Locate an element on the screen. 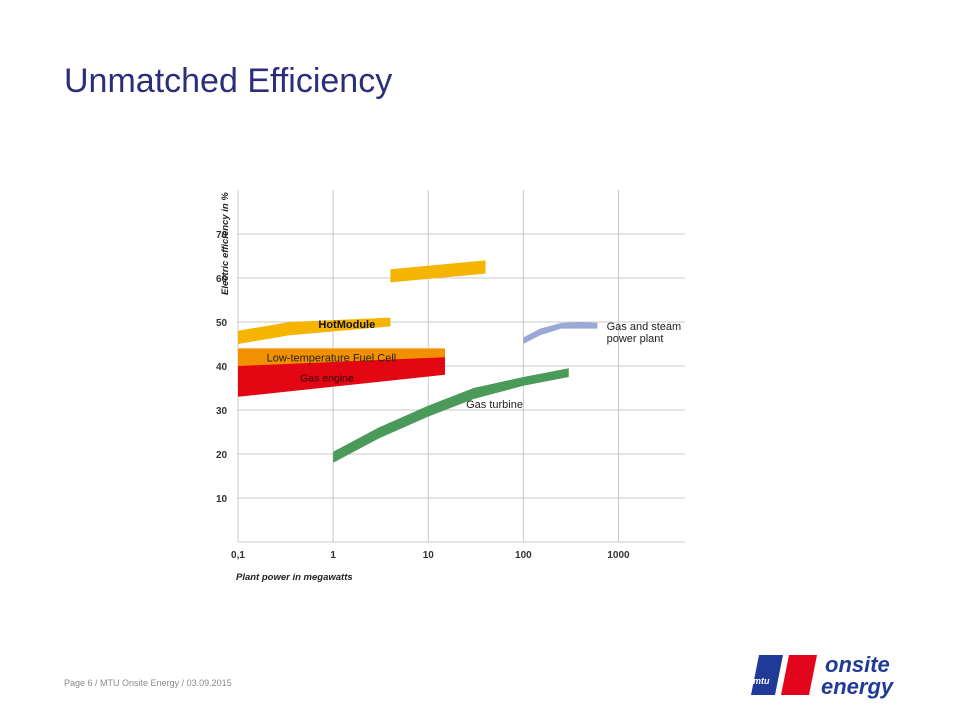  y-tick-label: 40 is located at coordinates (222, 367).